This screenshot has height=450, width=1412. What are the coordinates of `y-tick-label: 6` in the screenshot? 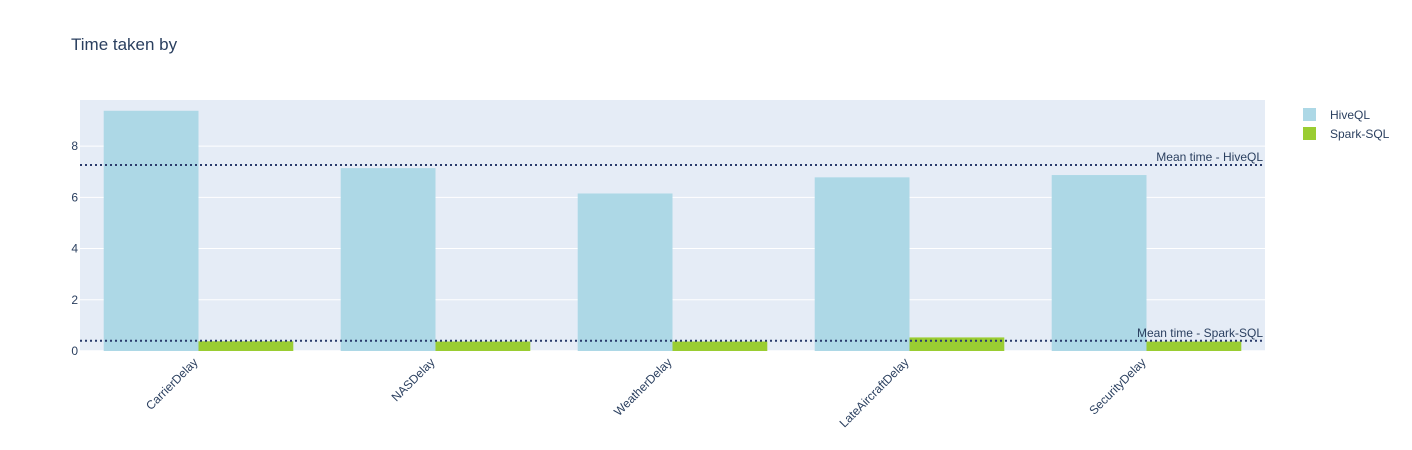 It's located at (74, 197).